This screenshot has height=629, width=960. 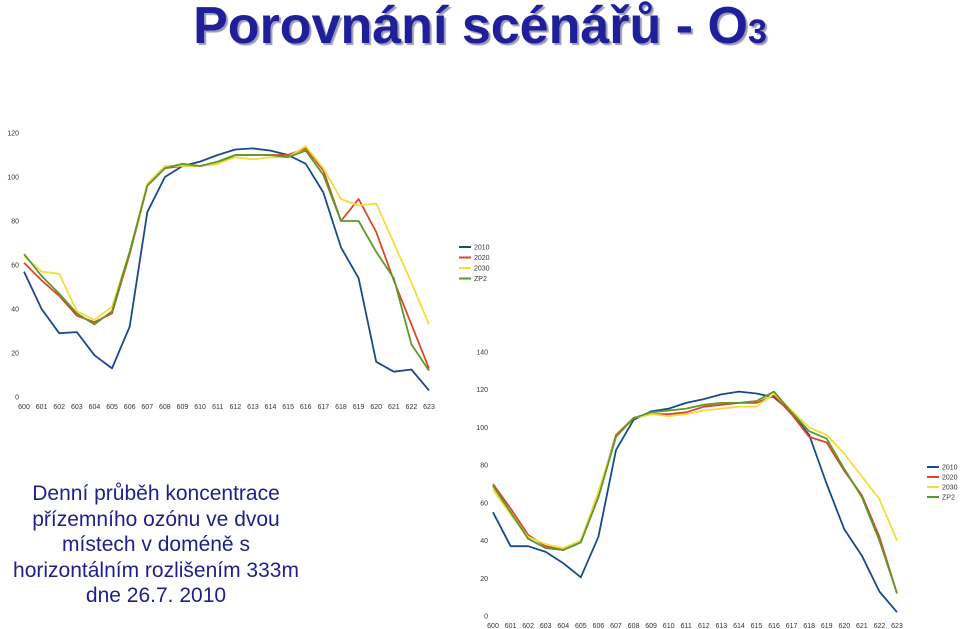 I want to click on chart2-xtick-label: 607, so click(x=616, y=626).